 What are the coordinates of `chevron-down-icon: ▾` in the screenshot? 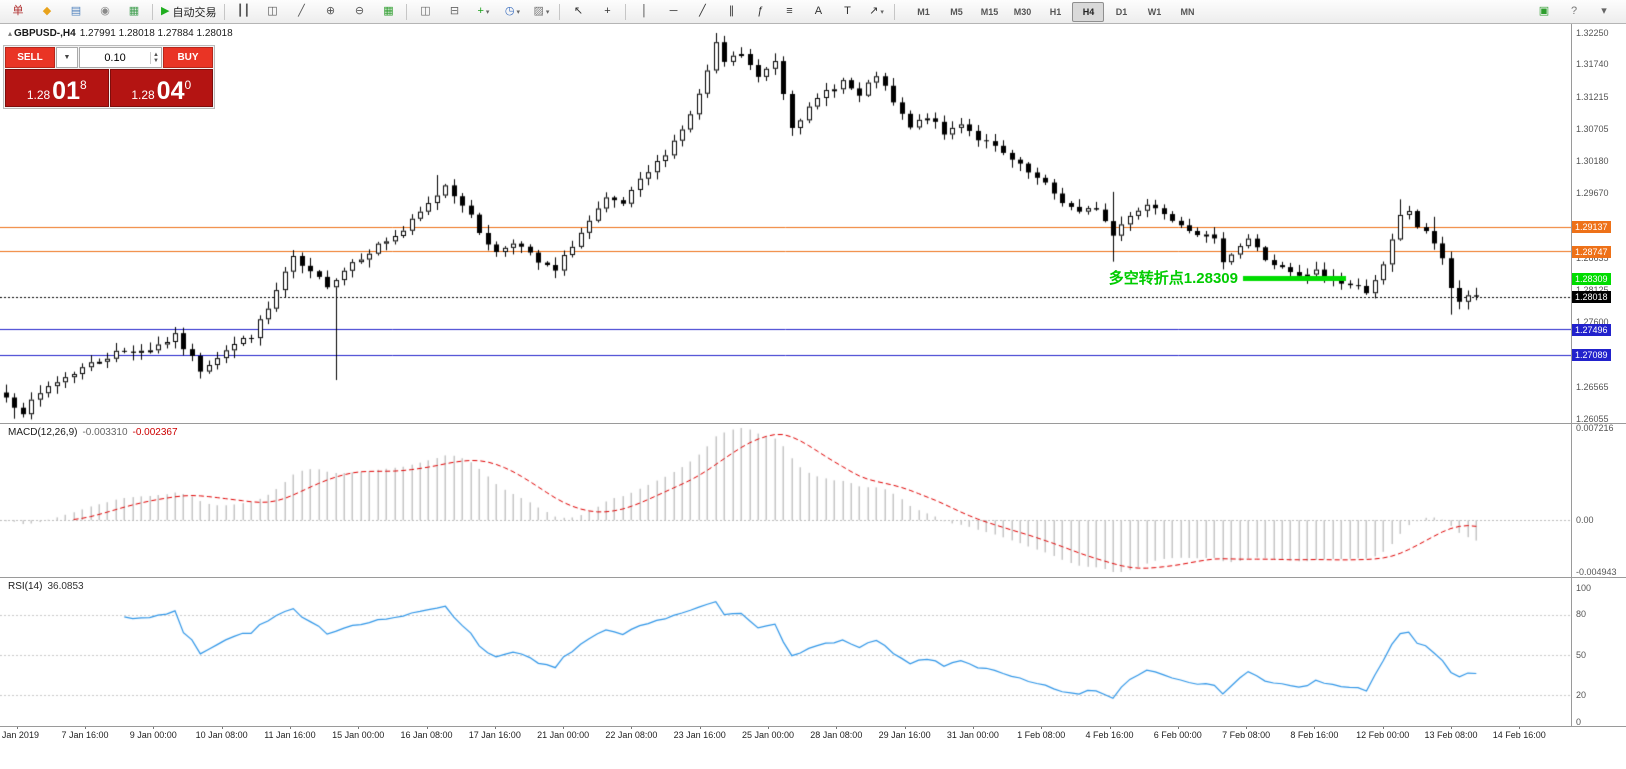 It's located at (882, 12).